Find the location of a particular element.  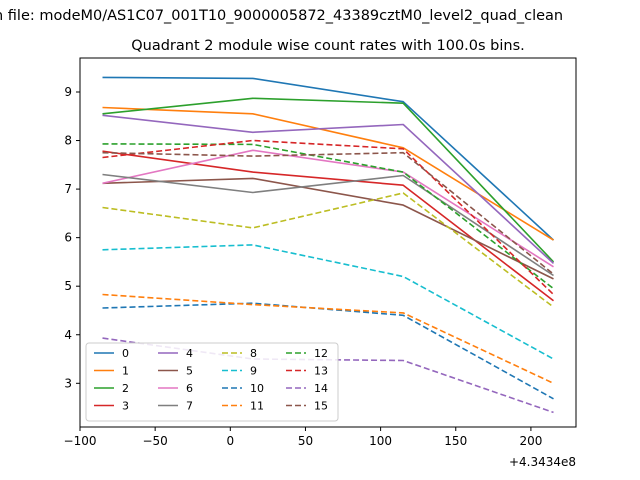

y-tick-label: 5 is located at coordinates (68, 286).